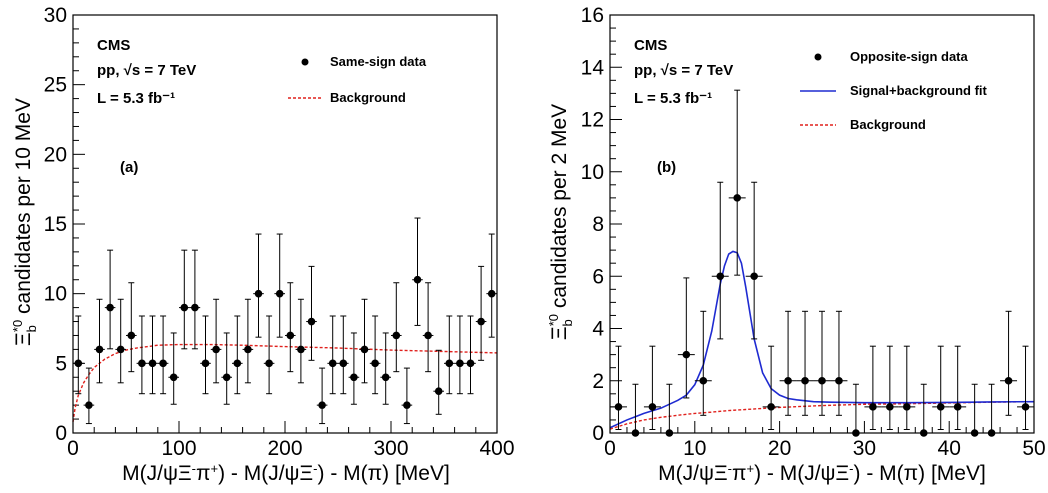 The image size is (1048, 493). What do you see at coordinates (592, 120) in the screenshot?
I see `panel-b-ytick-label: 12` at bounding box center [592, 120].